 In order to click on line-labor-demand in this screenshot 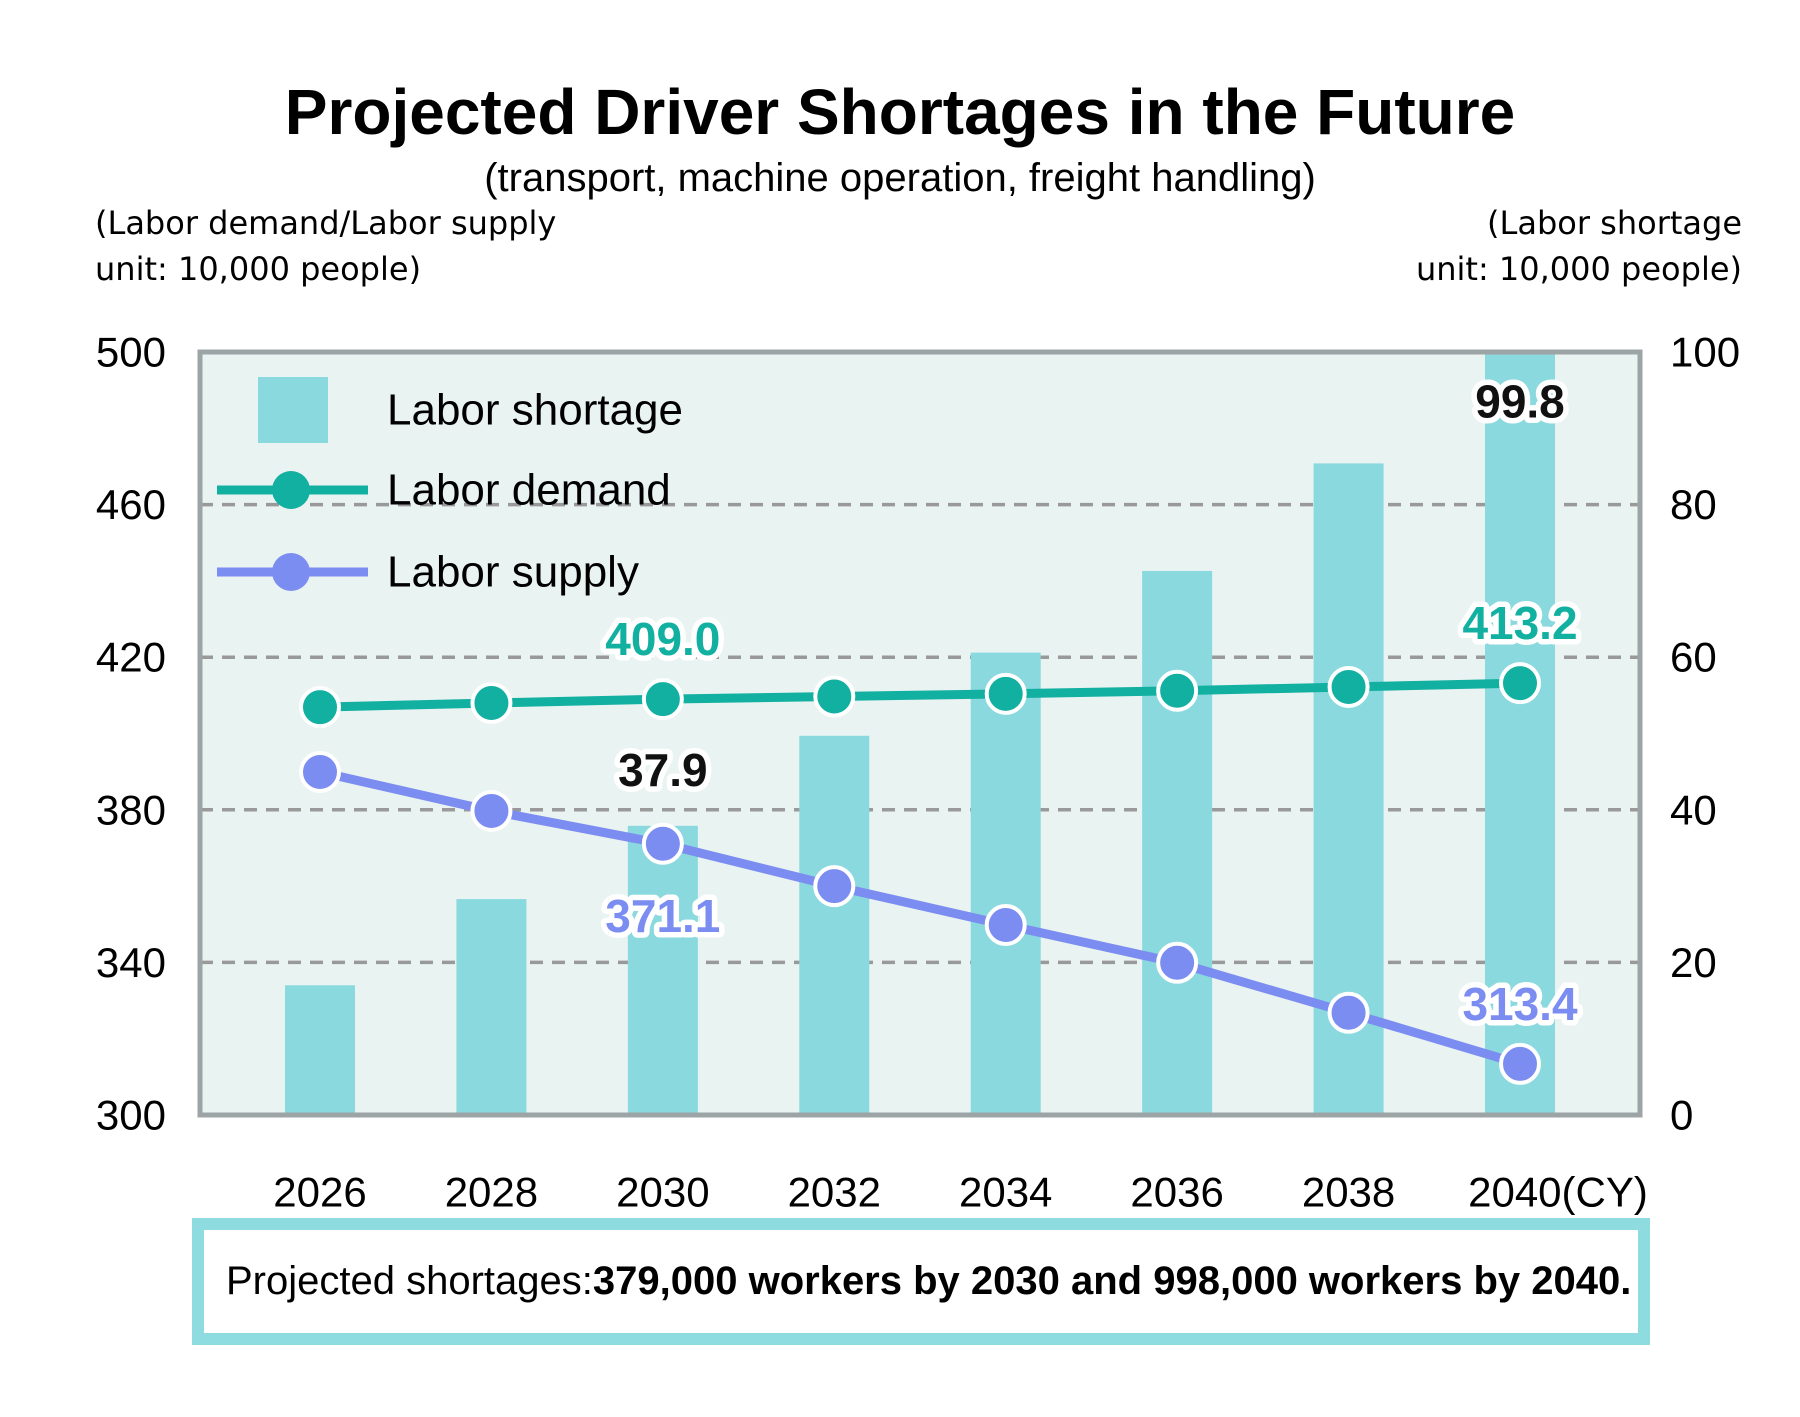, I will do `click(920, 695)`.